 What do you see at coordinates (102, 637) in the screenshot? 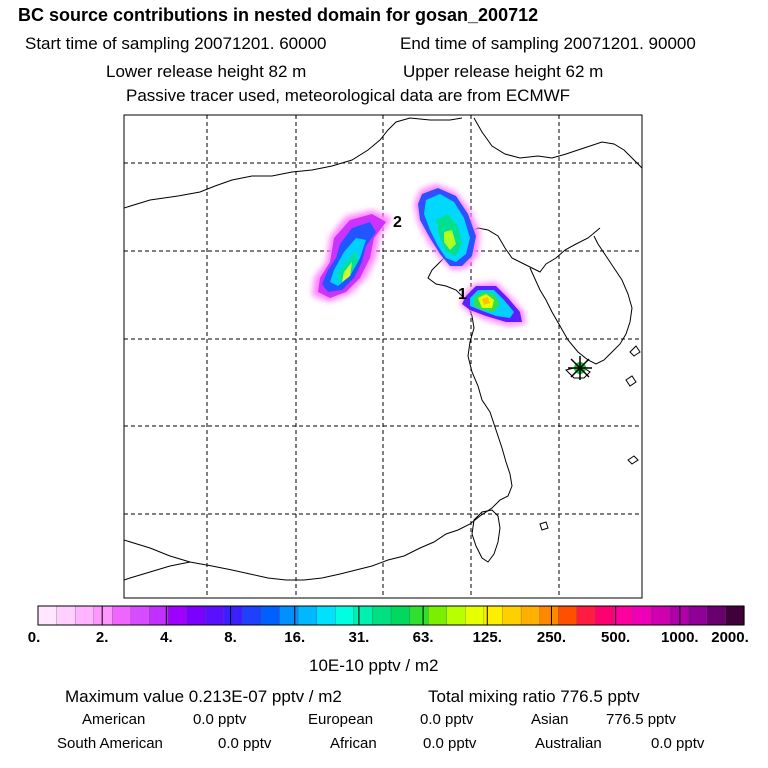
I see `colorbar-tick-label: 2.` at bounding box center [102, 637].